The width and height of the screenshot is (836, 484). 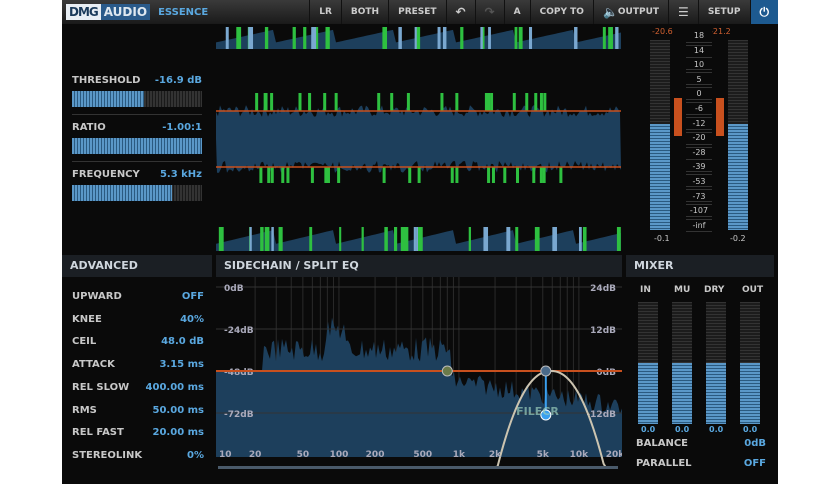 I want to click on param-value: 400.00 ms, so click(x=174, y=387).